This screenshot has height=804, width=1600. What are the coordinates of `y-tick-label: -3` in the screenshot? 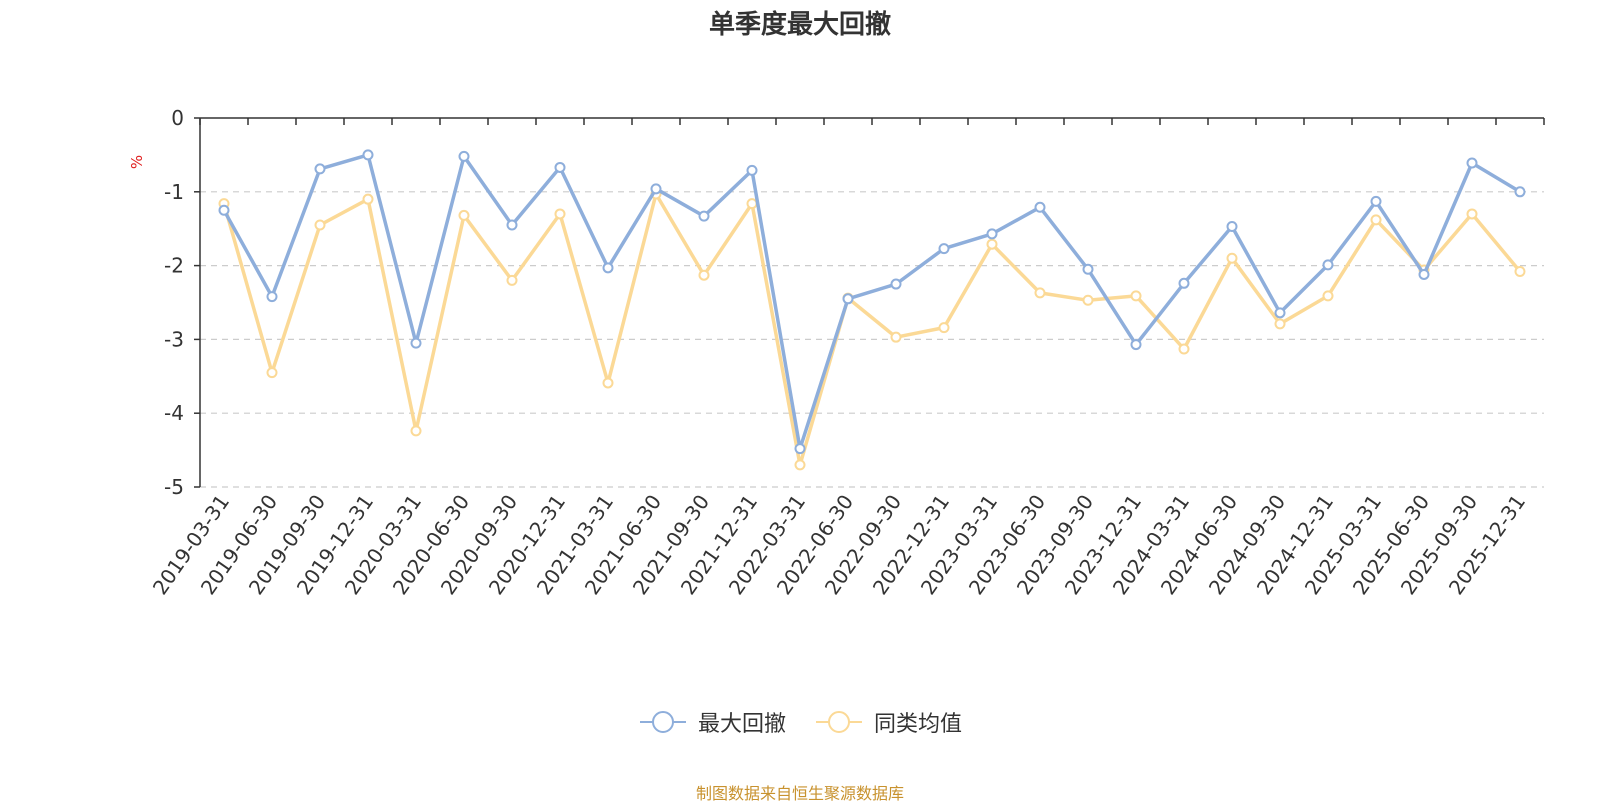 It's located at (174, 339).